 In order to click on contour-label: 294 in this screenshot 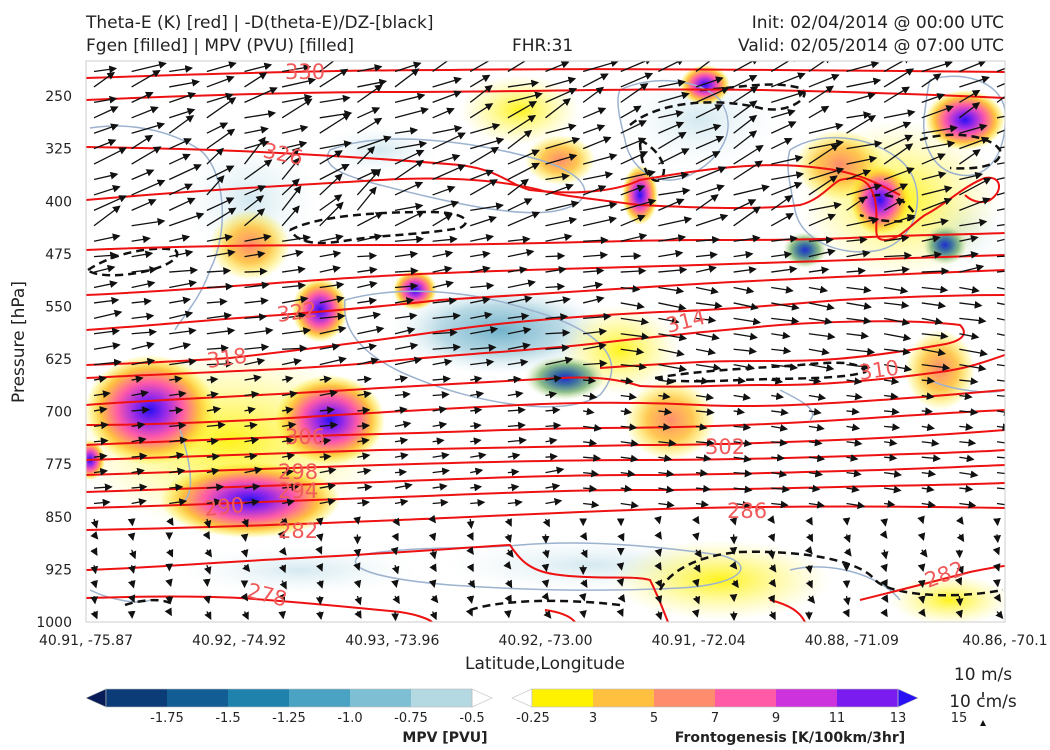, I will do `click(298, 491)`.